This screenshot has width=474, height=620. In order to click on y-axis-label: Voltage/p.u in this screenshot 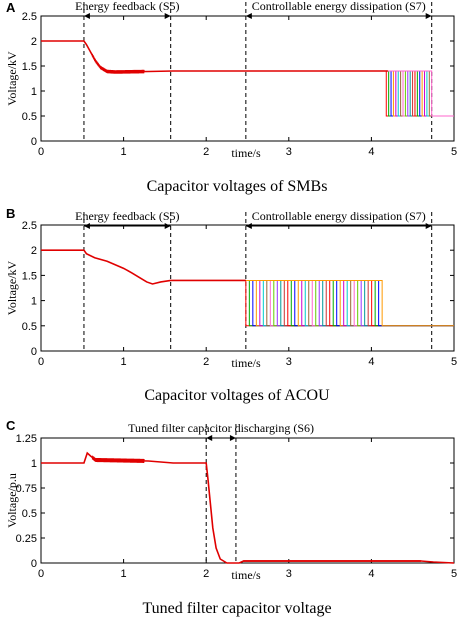, I will do `click(12, 500)`.